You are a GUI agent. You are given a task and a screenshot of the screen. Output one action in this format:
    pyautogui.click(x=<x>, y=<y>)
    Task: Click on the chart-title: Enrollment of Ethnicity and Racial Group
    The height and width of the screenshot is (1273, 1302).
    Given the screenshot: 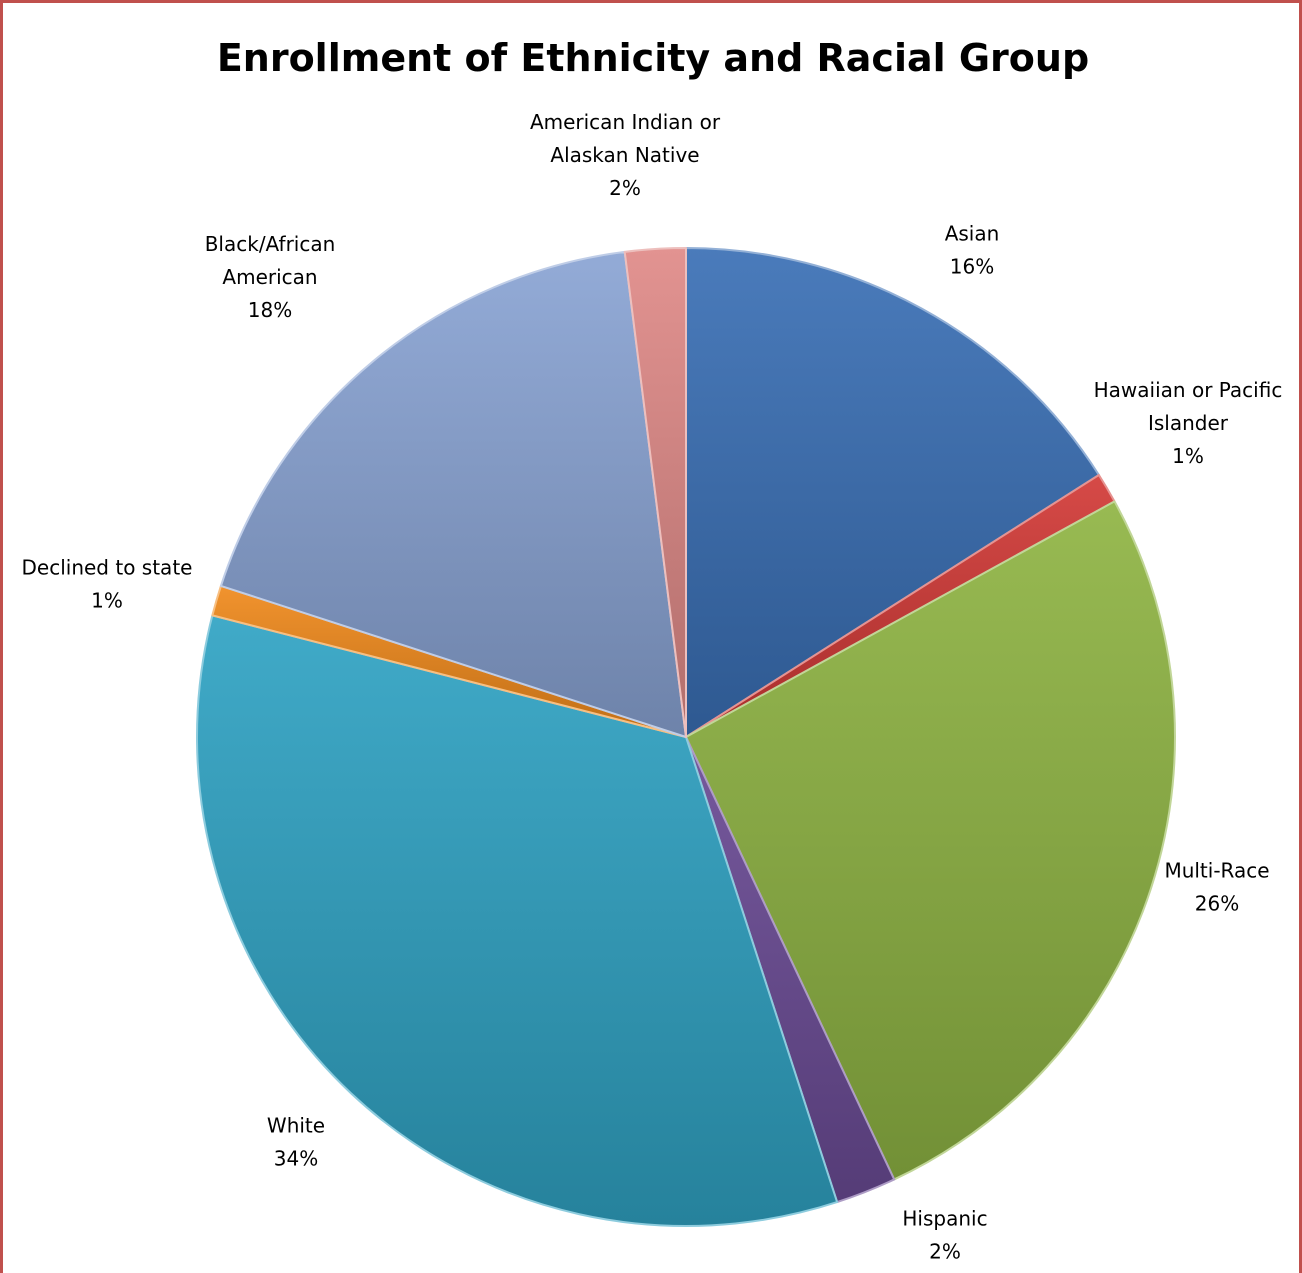 What is the action you would take?
    pyautogui.click(x=653, y=58)
    